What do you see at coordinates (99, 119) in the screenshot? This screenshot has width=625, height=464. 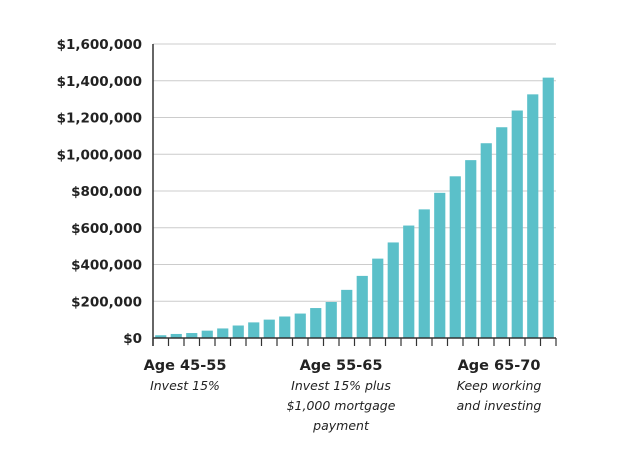 I see `y-tick-label: $1,200,000` at bounding box center [99, 119].